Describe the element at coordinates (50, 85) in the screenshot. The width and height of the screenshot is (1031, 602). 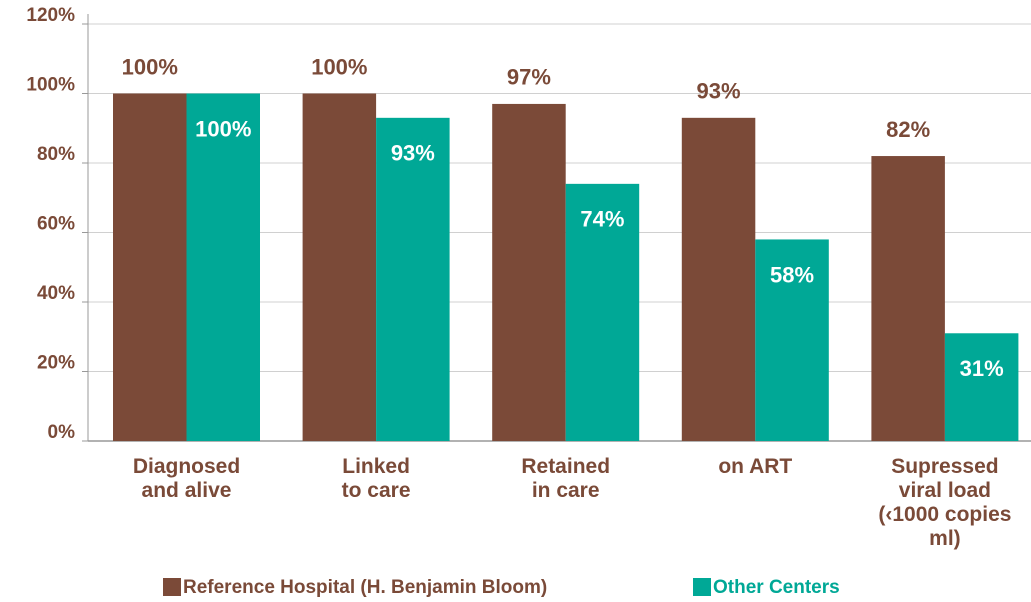
I see `y-tick-label: 100%` at that location.